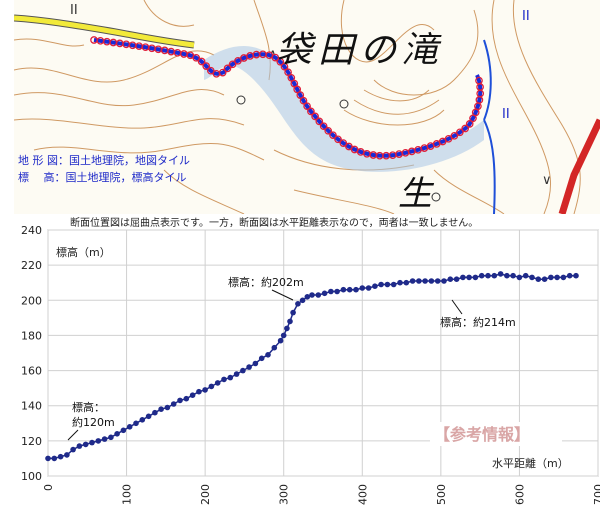  What do you see at coordinates (519, 494) in the screenshot?
I see `x-tick-label: 600` at bounding box center [519, 494].